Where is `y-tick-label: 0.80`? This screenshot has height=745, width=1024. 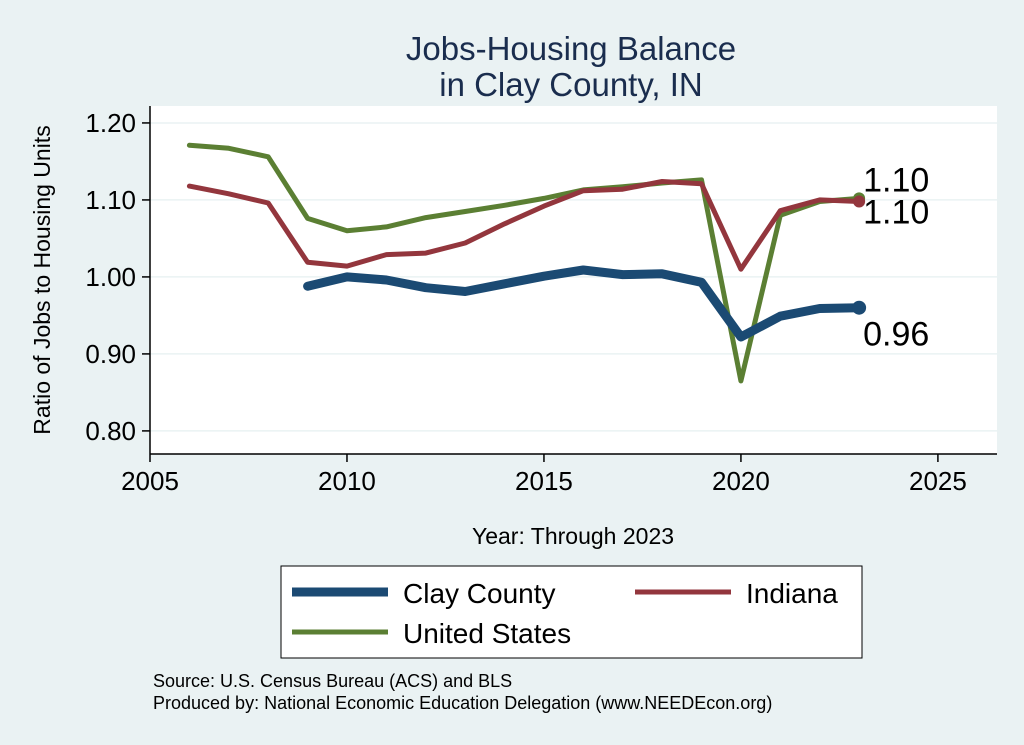
y-tick-label: 0.80 is located at coordinates (110, 431).